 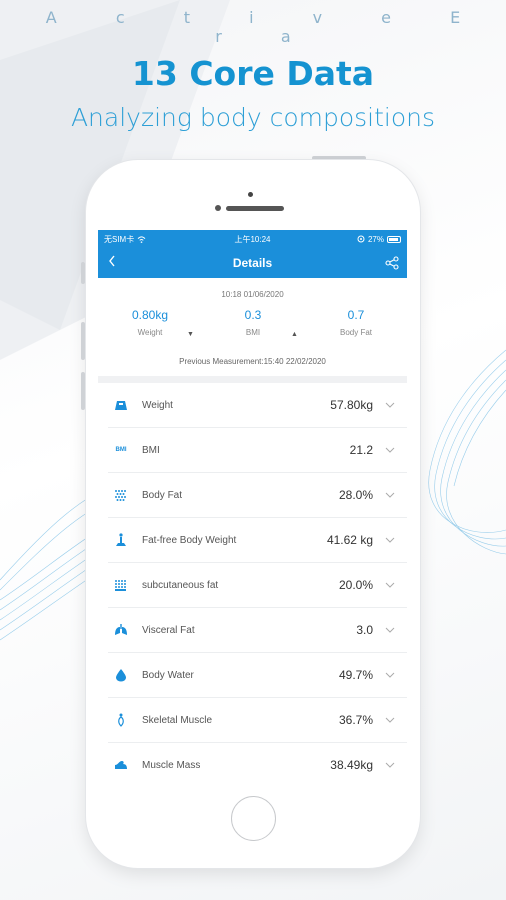 What do you see at coordinates (355, 720) in the screenshot?
I see `row-value: 36.7%` at bounding box center [355, 720].